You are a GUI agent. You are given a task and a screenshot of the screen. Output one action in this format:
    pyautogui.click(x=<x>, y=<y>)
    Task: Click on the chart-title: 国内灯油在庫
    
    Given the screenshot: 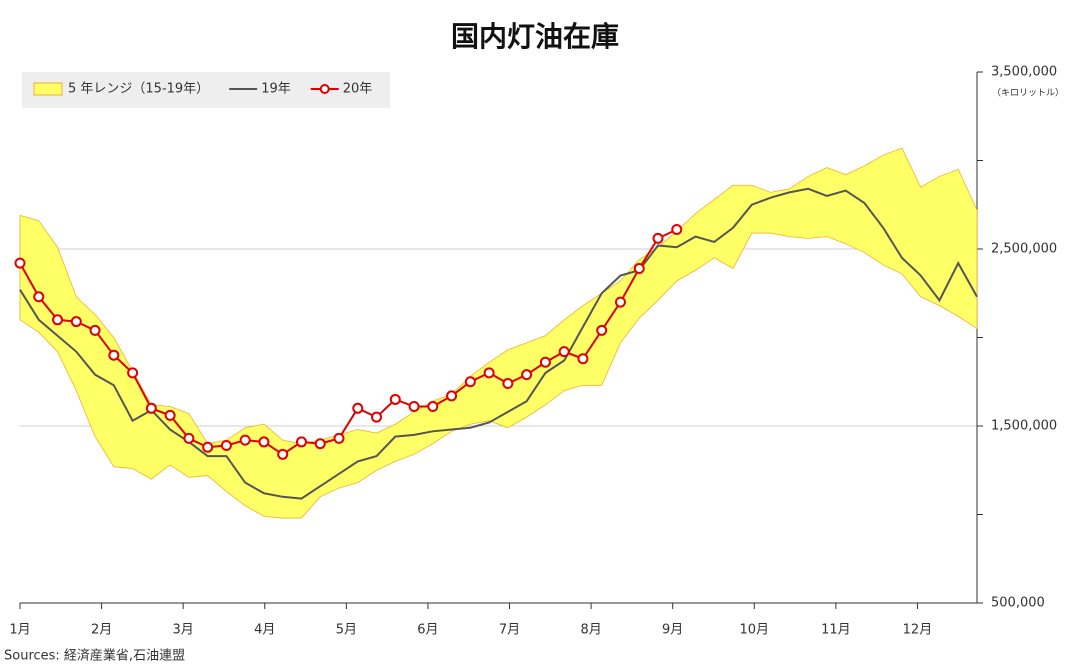 What is the action you would take?
    pyautogui.click(x=535, y=36)
    